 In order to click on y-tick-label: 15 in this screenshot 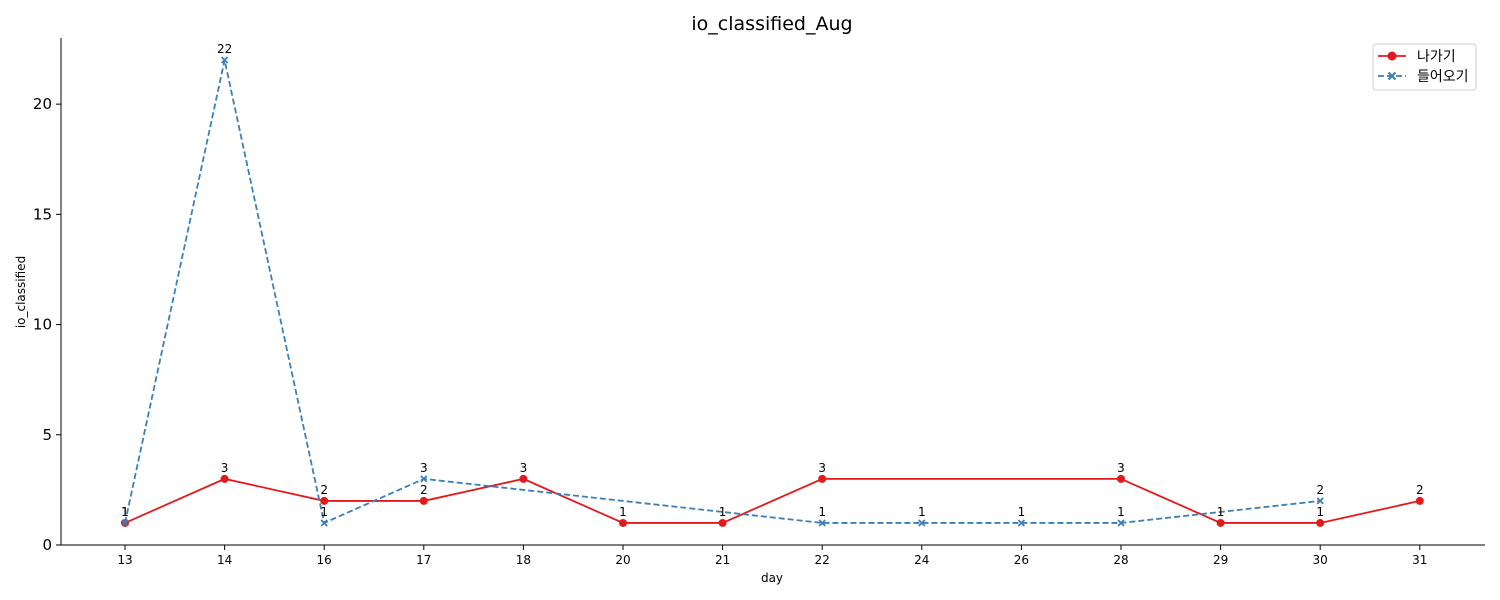, I will do `click(42, 214)`.